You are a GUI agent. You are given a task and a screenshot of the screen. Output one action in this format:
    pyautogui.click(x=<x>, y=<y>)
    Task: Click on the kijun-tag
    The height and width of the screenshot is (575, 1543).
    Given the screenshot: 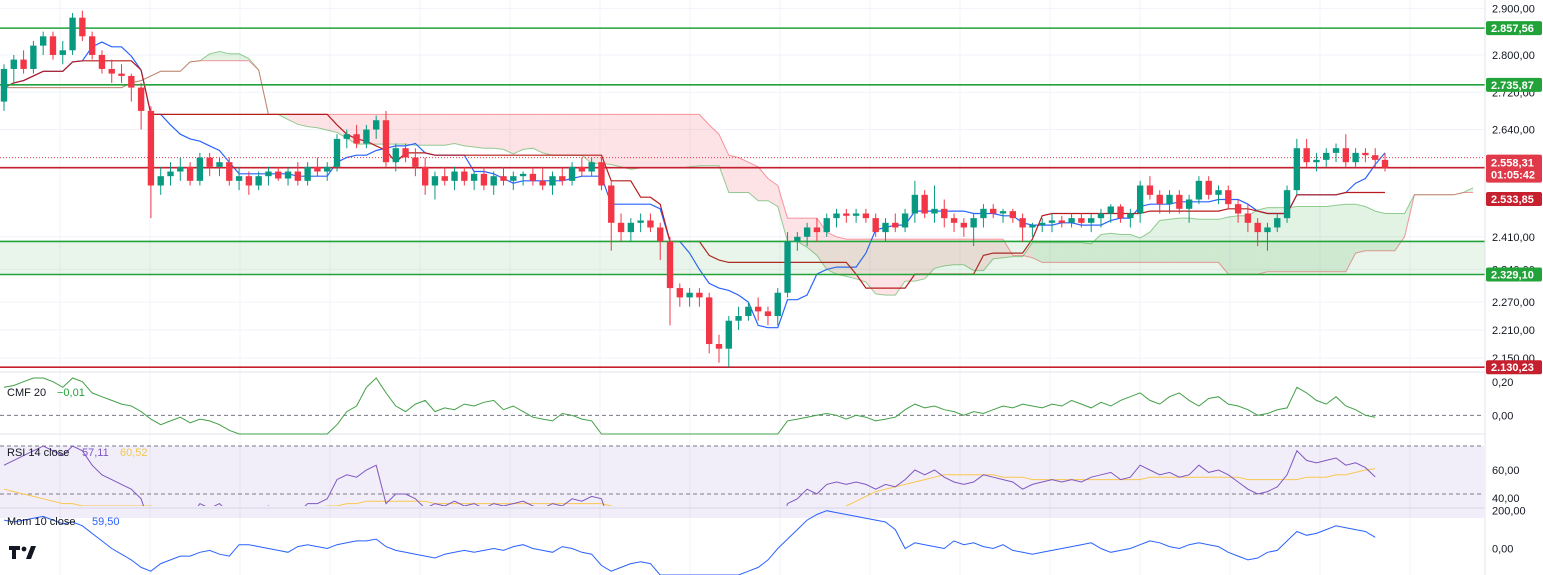 What is the action you would take?
    pyautogui.click(x=1514, y=199)
    